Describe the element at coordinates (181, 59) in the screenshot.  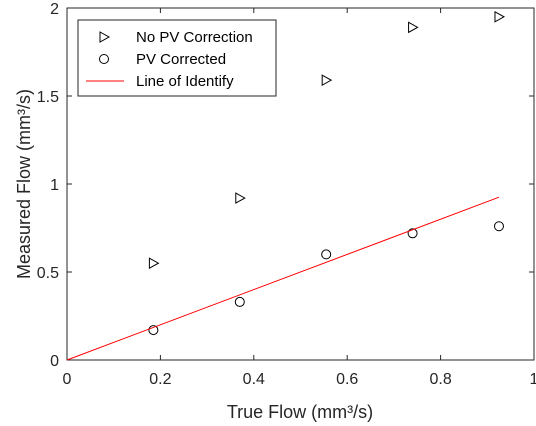
I see `legend-label: PV Corrected` at that location.